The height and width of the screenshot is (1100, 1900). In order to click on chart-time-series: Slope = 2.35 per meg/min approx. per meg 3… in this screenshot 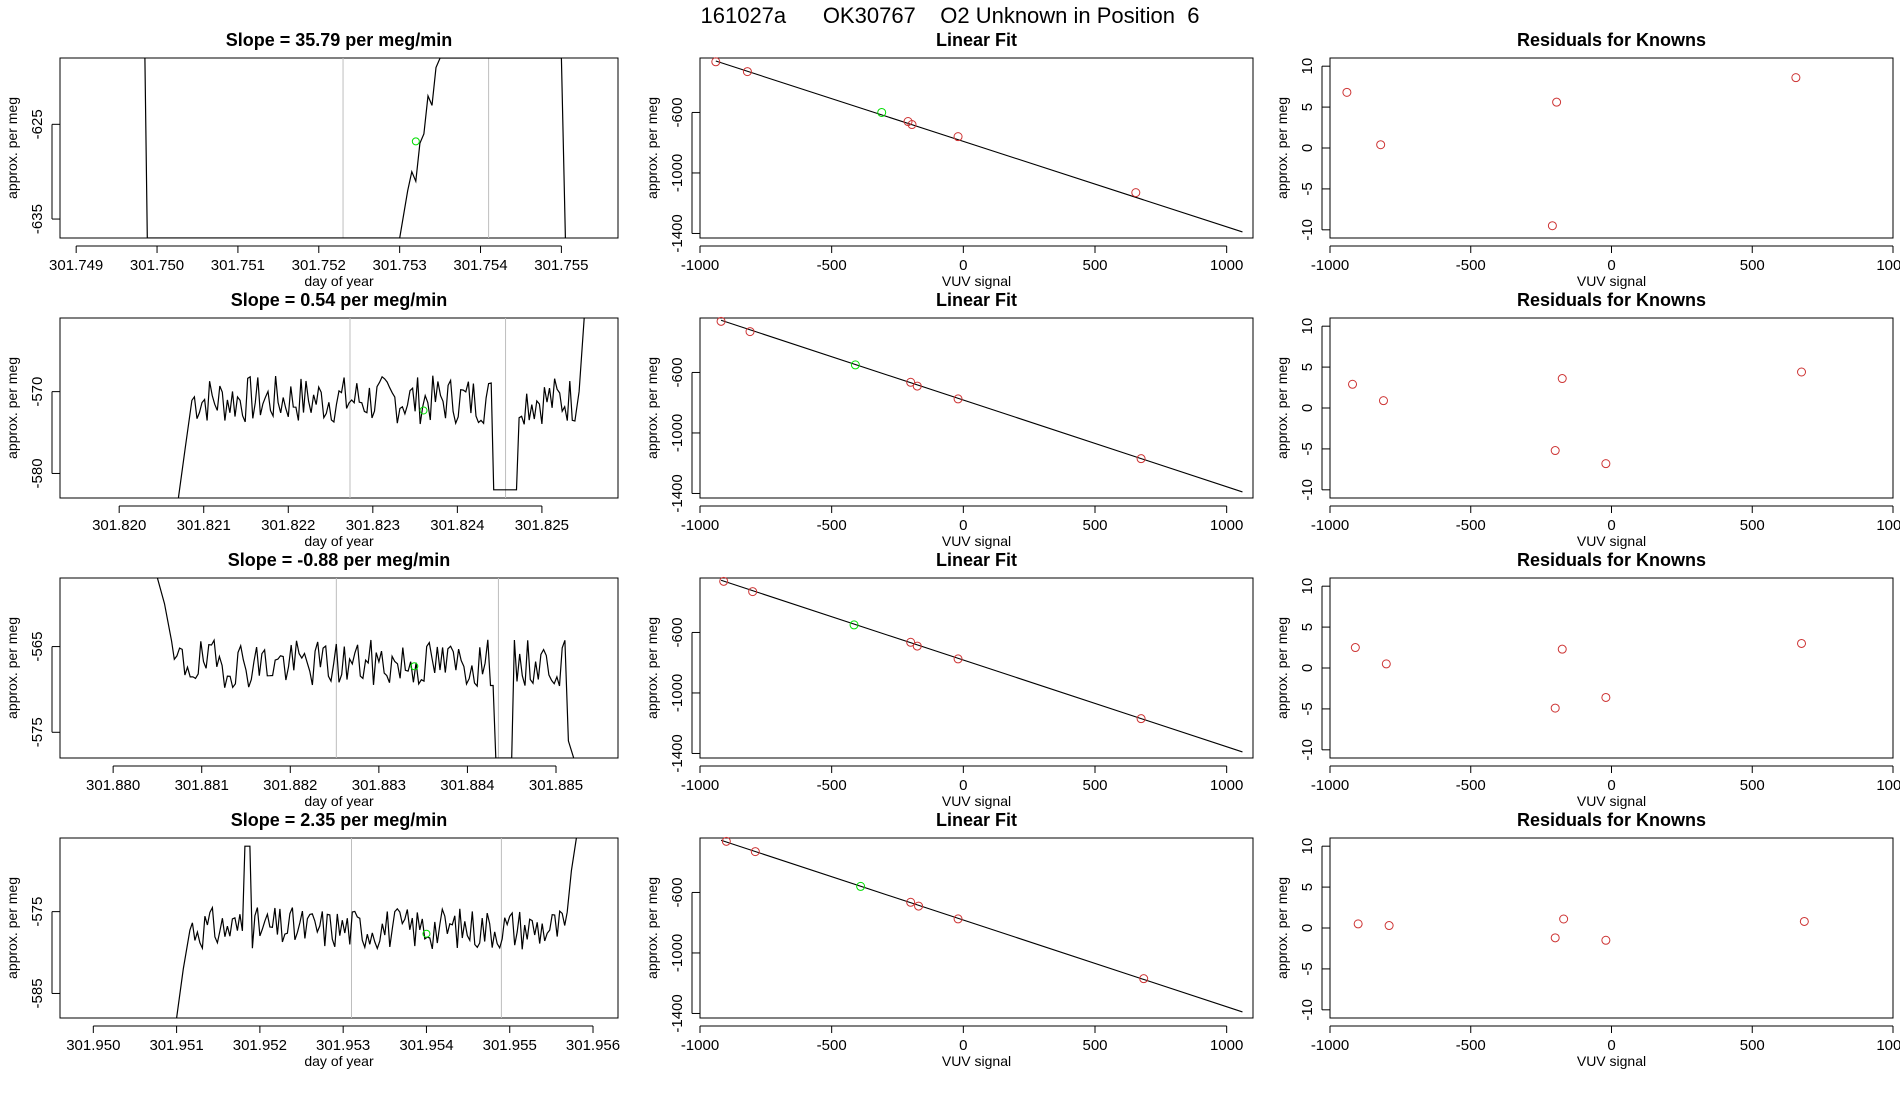, I will do `click(312, 939)`.